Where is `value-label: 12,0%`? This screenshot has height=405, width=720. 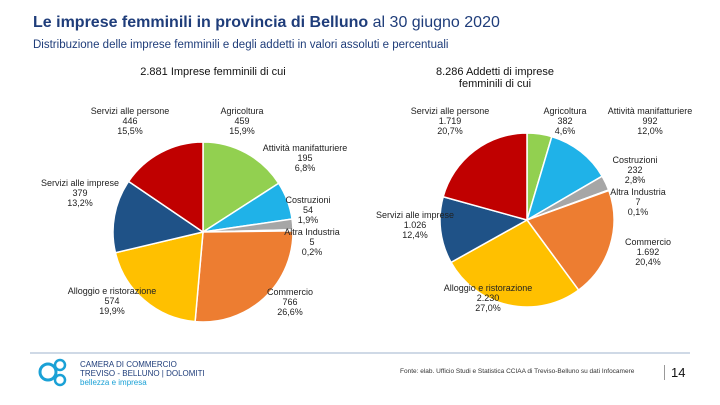 value-label: 12,0% is located at coordinates (650, 131).